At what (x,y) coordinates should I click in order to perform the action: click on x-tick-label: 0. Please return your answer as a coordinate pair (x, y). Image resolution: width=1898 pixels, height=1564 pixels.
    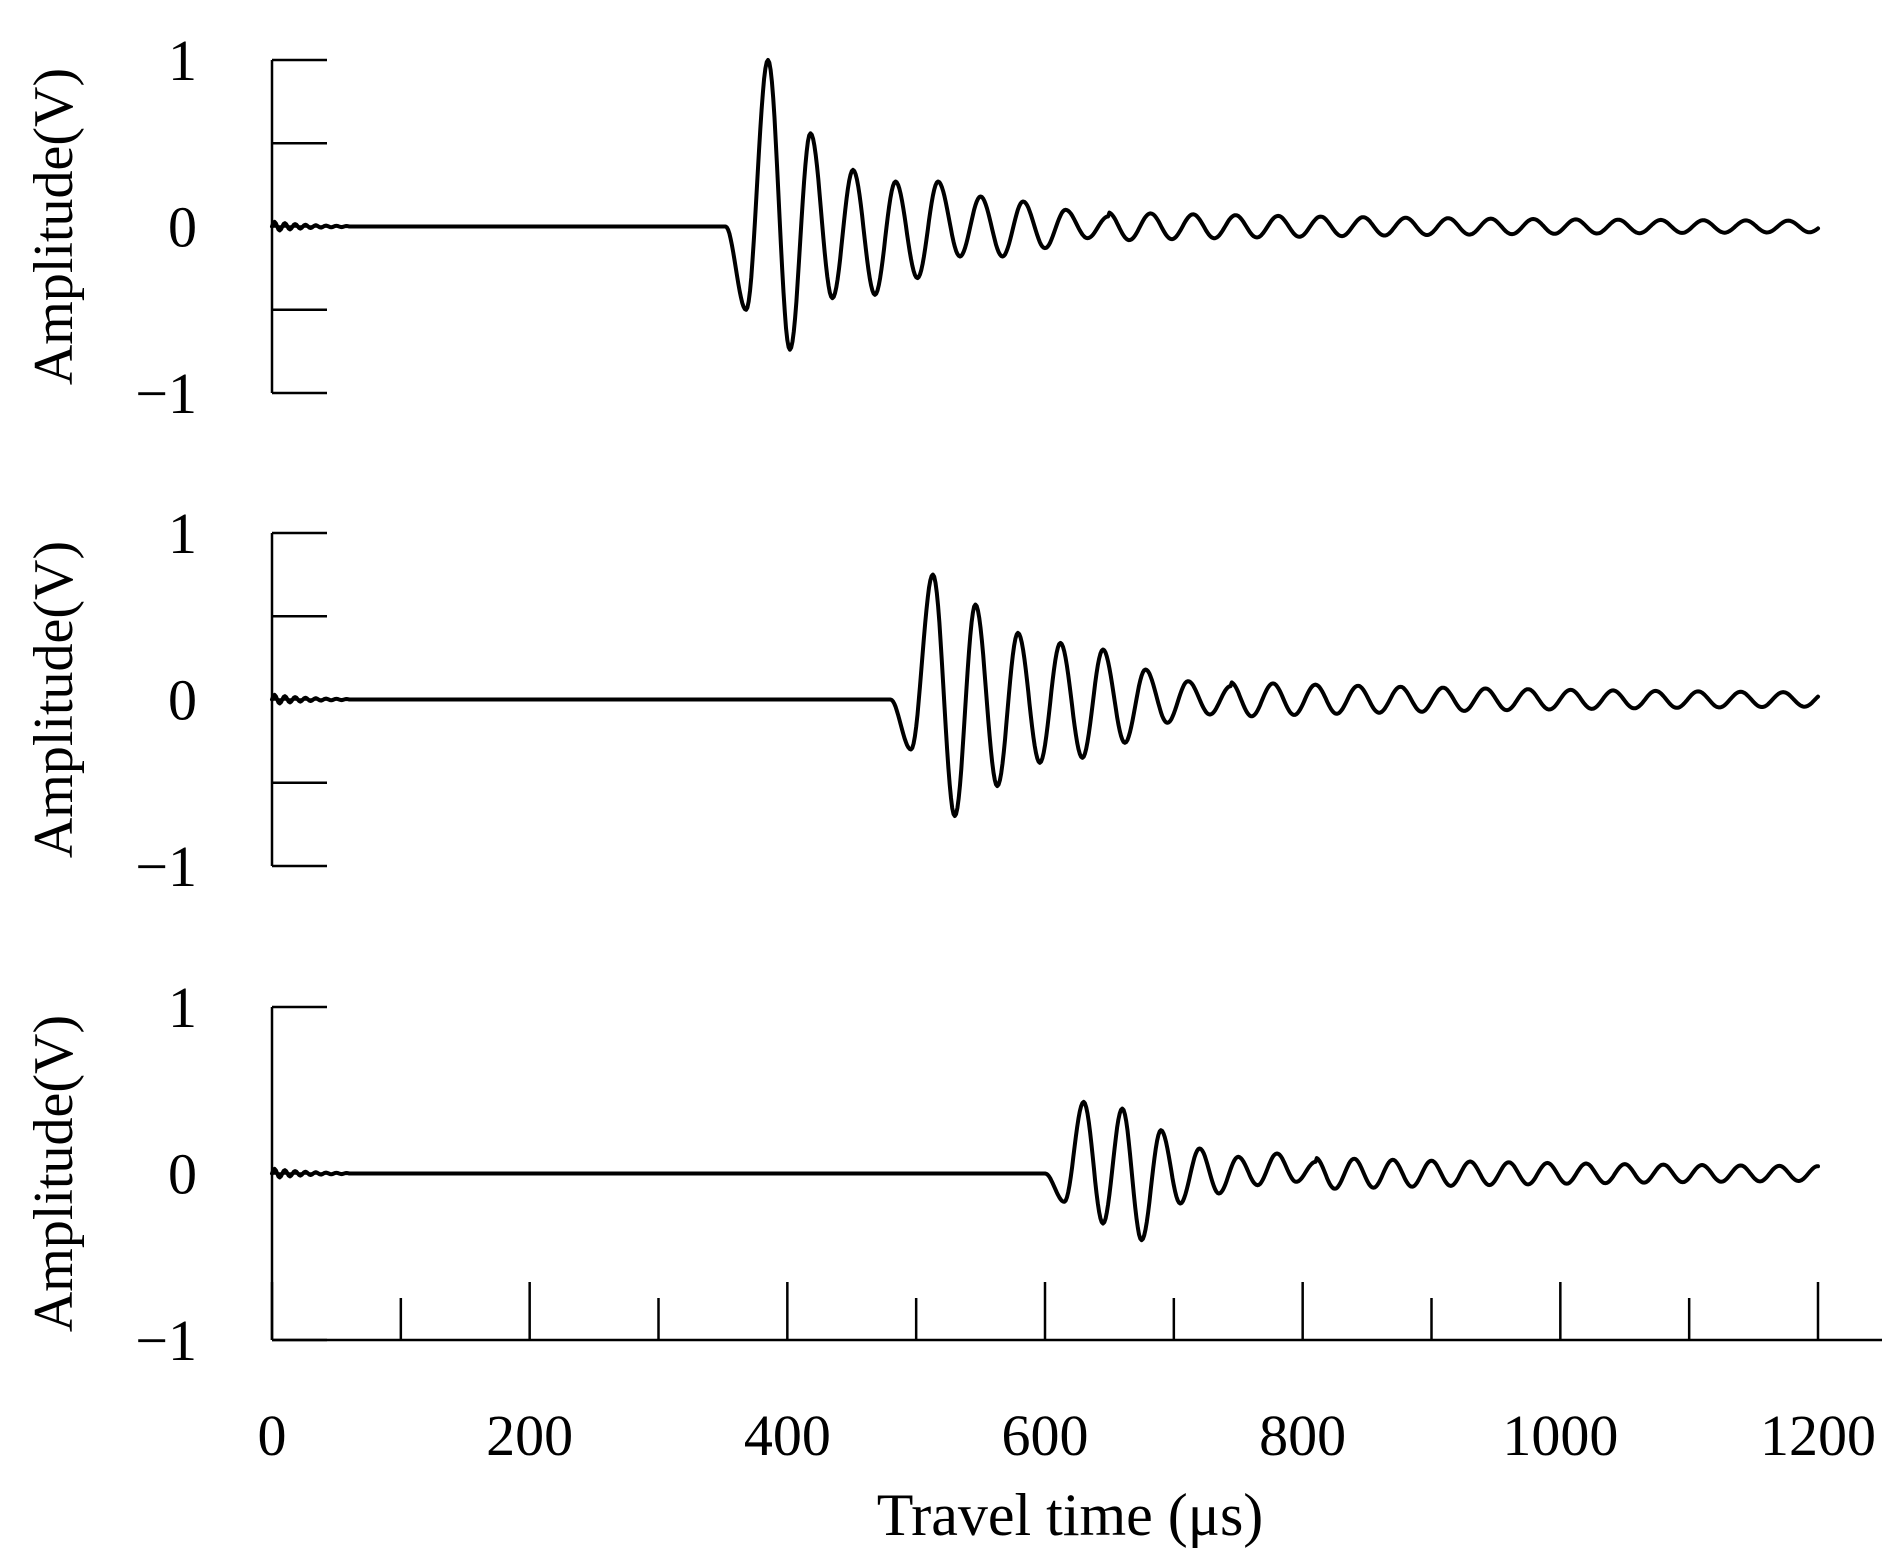
    Looking at the image, I should click on (272, 1435).